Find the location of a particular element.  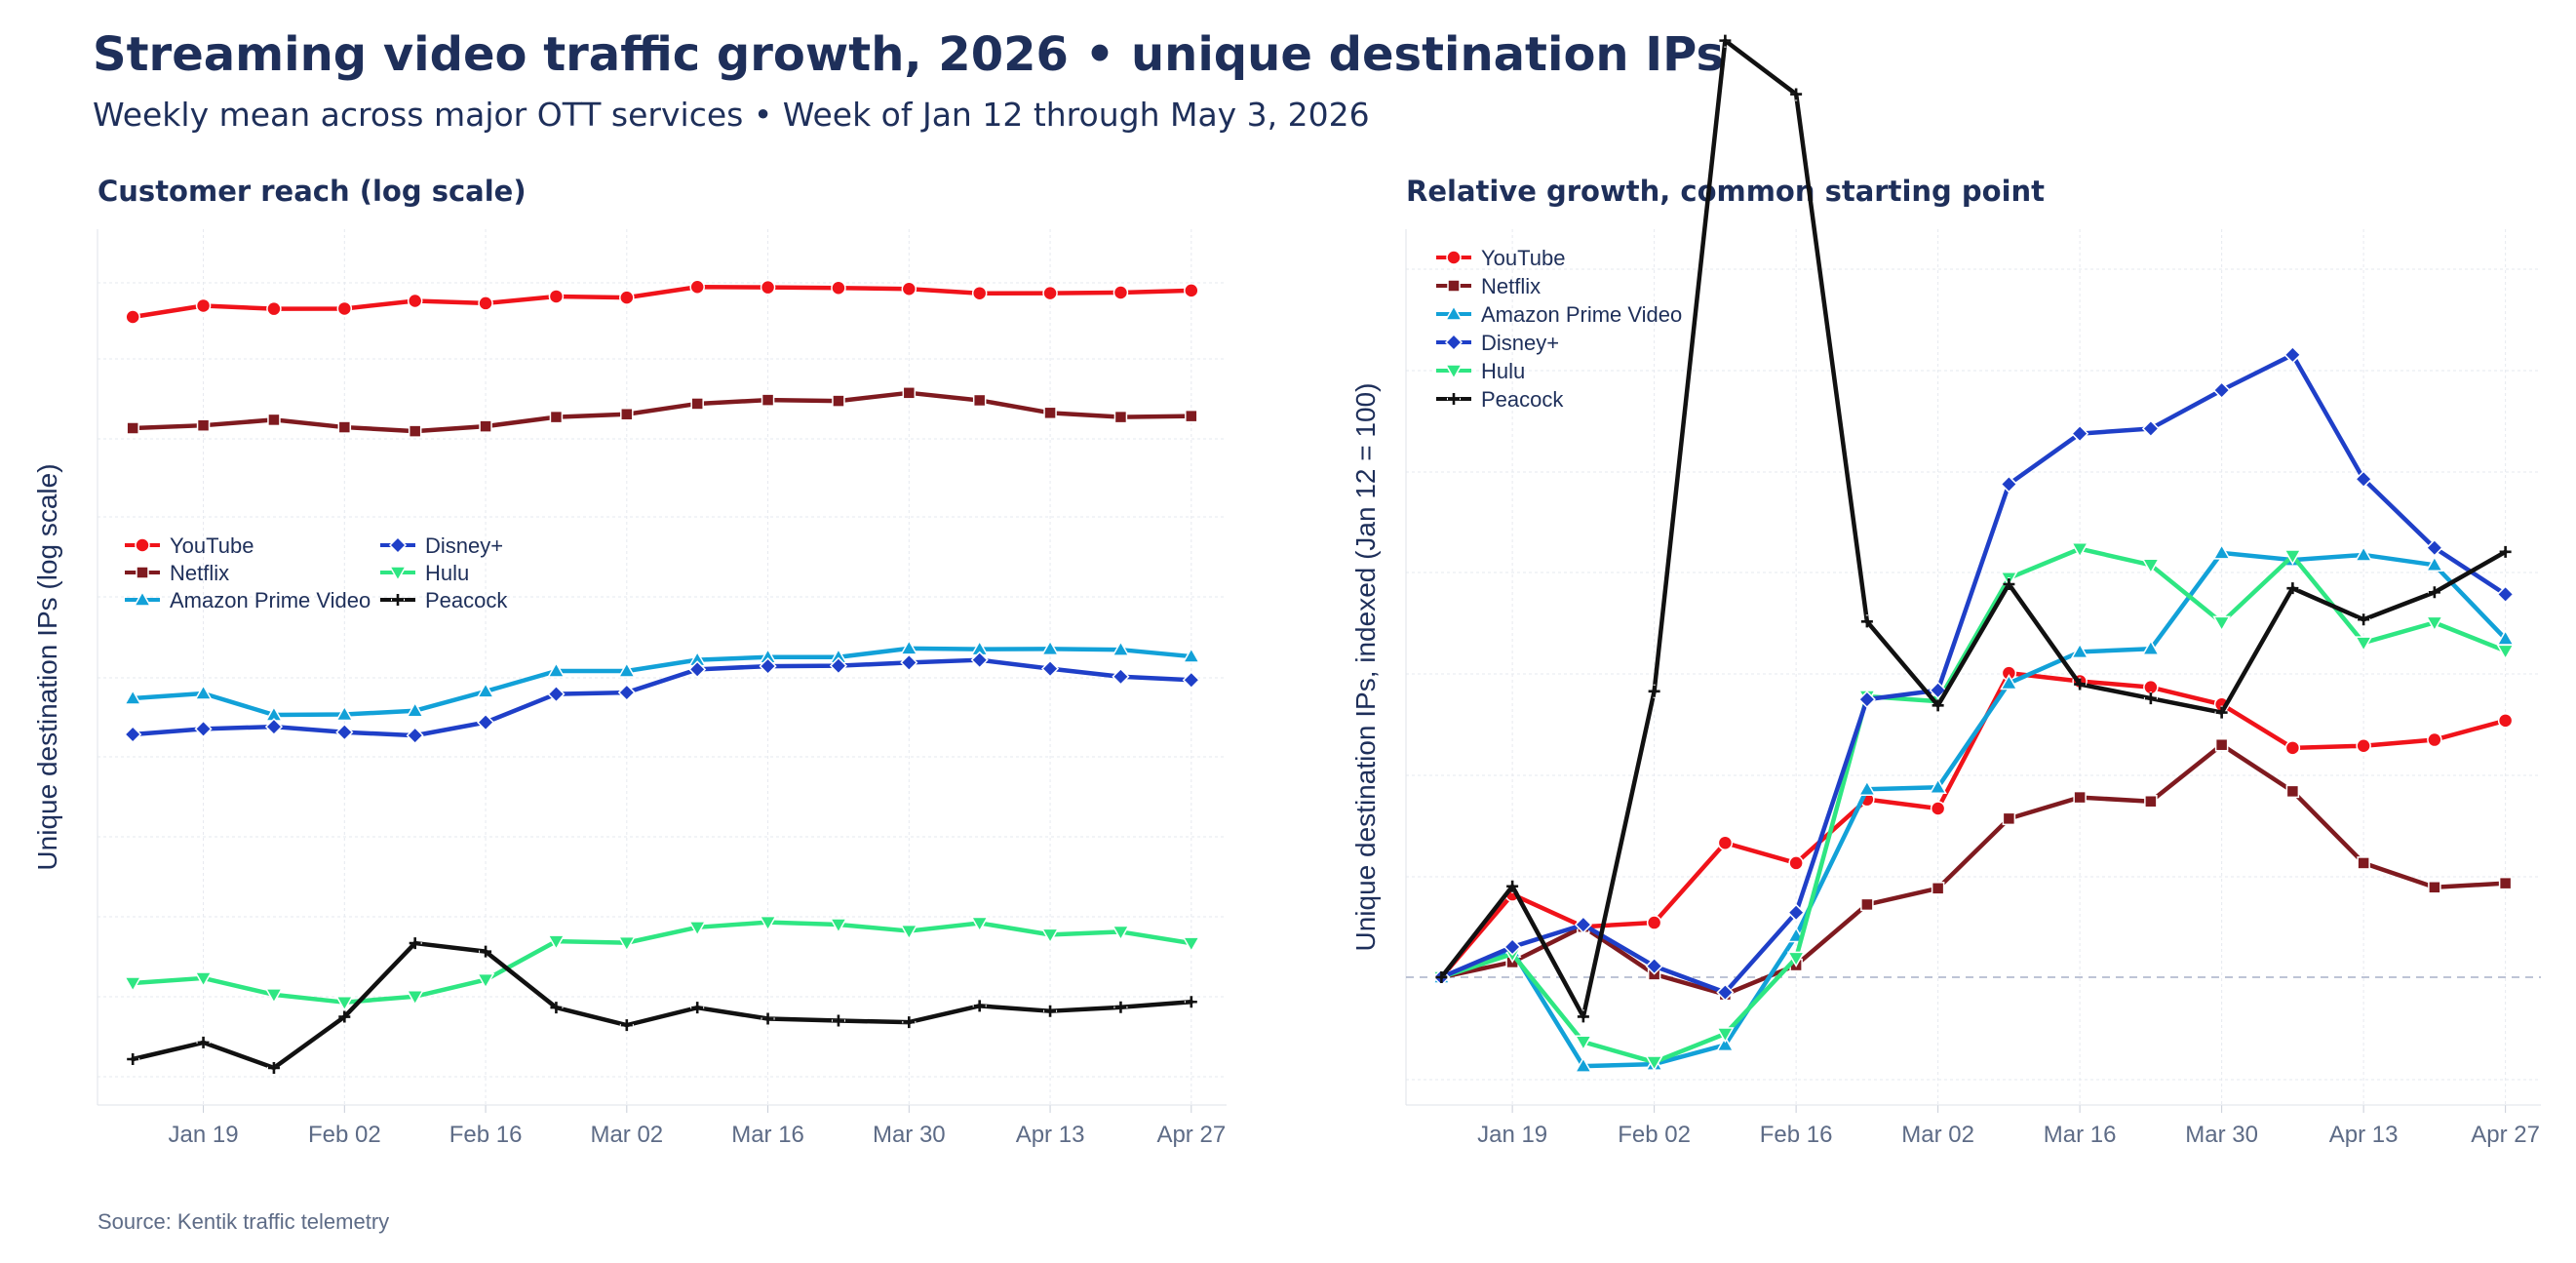

left-x-tick-label: Mar 16 is located at coordinates (767, 1135).